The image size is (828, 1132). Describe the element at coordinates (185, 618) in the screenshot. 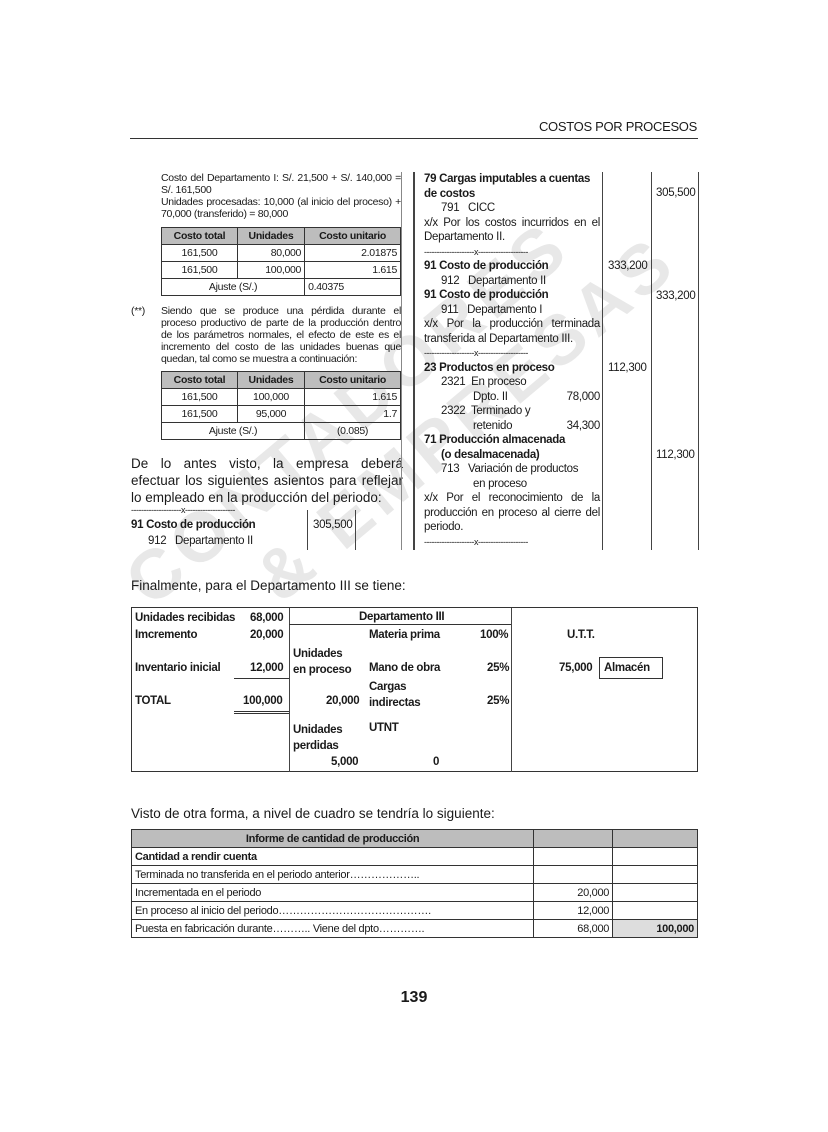

I see `label: Unidades recibidas` at that location.